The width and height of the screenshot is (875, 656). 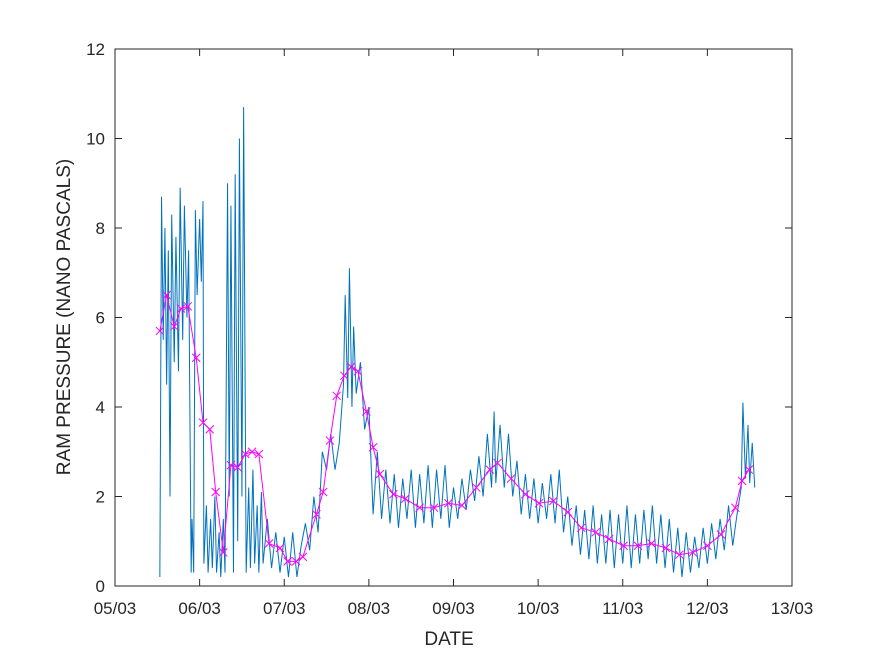 What do you see at coordinates (369, 608) in the screenshot?
I see `x-tick-label: 08/03` at bounding box center [369, 608].